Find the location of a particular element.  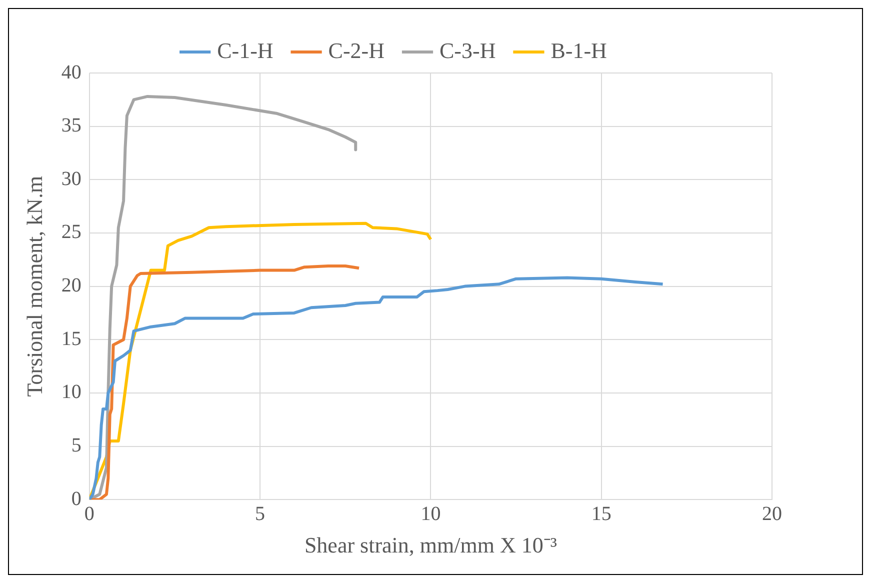

x-axis-title: Shear strain, mm/mm X 10⁻³ is located at coordinates (431, 545).